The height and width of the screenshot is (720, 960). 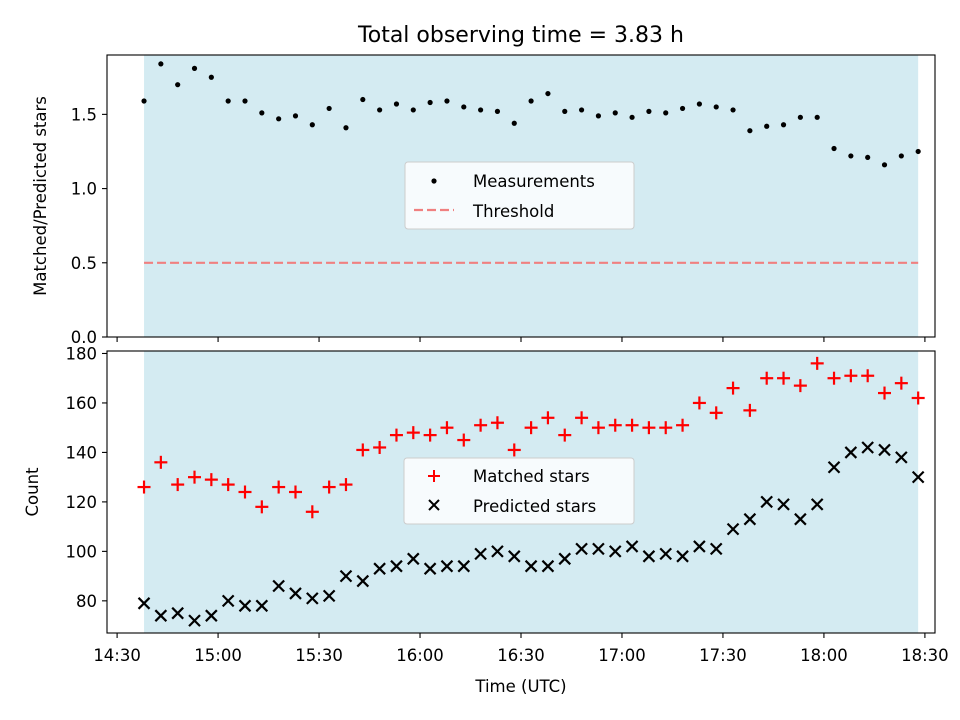 What do you see at coordinates (89, 226) in the screenshot?
I see `ratio-y-axis: 0.0 0.5 1.0 1.5` at bounding box center [89, 226].